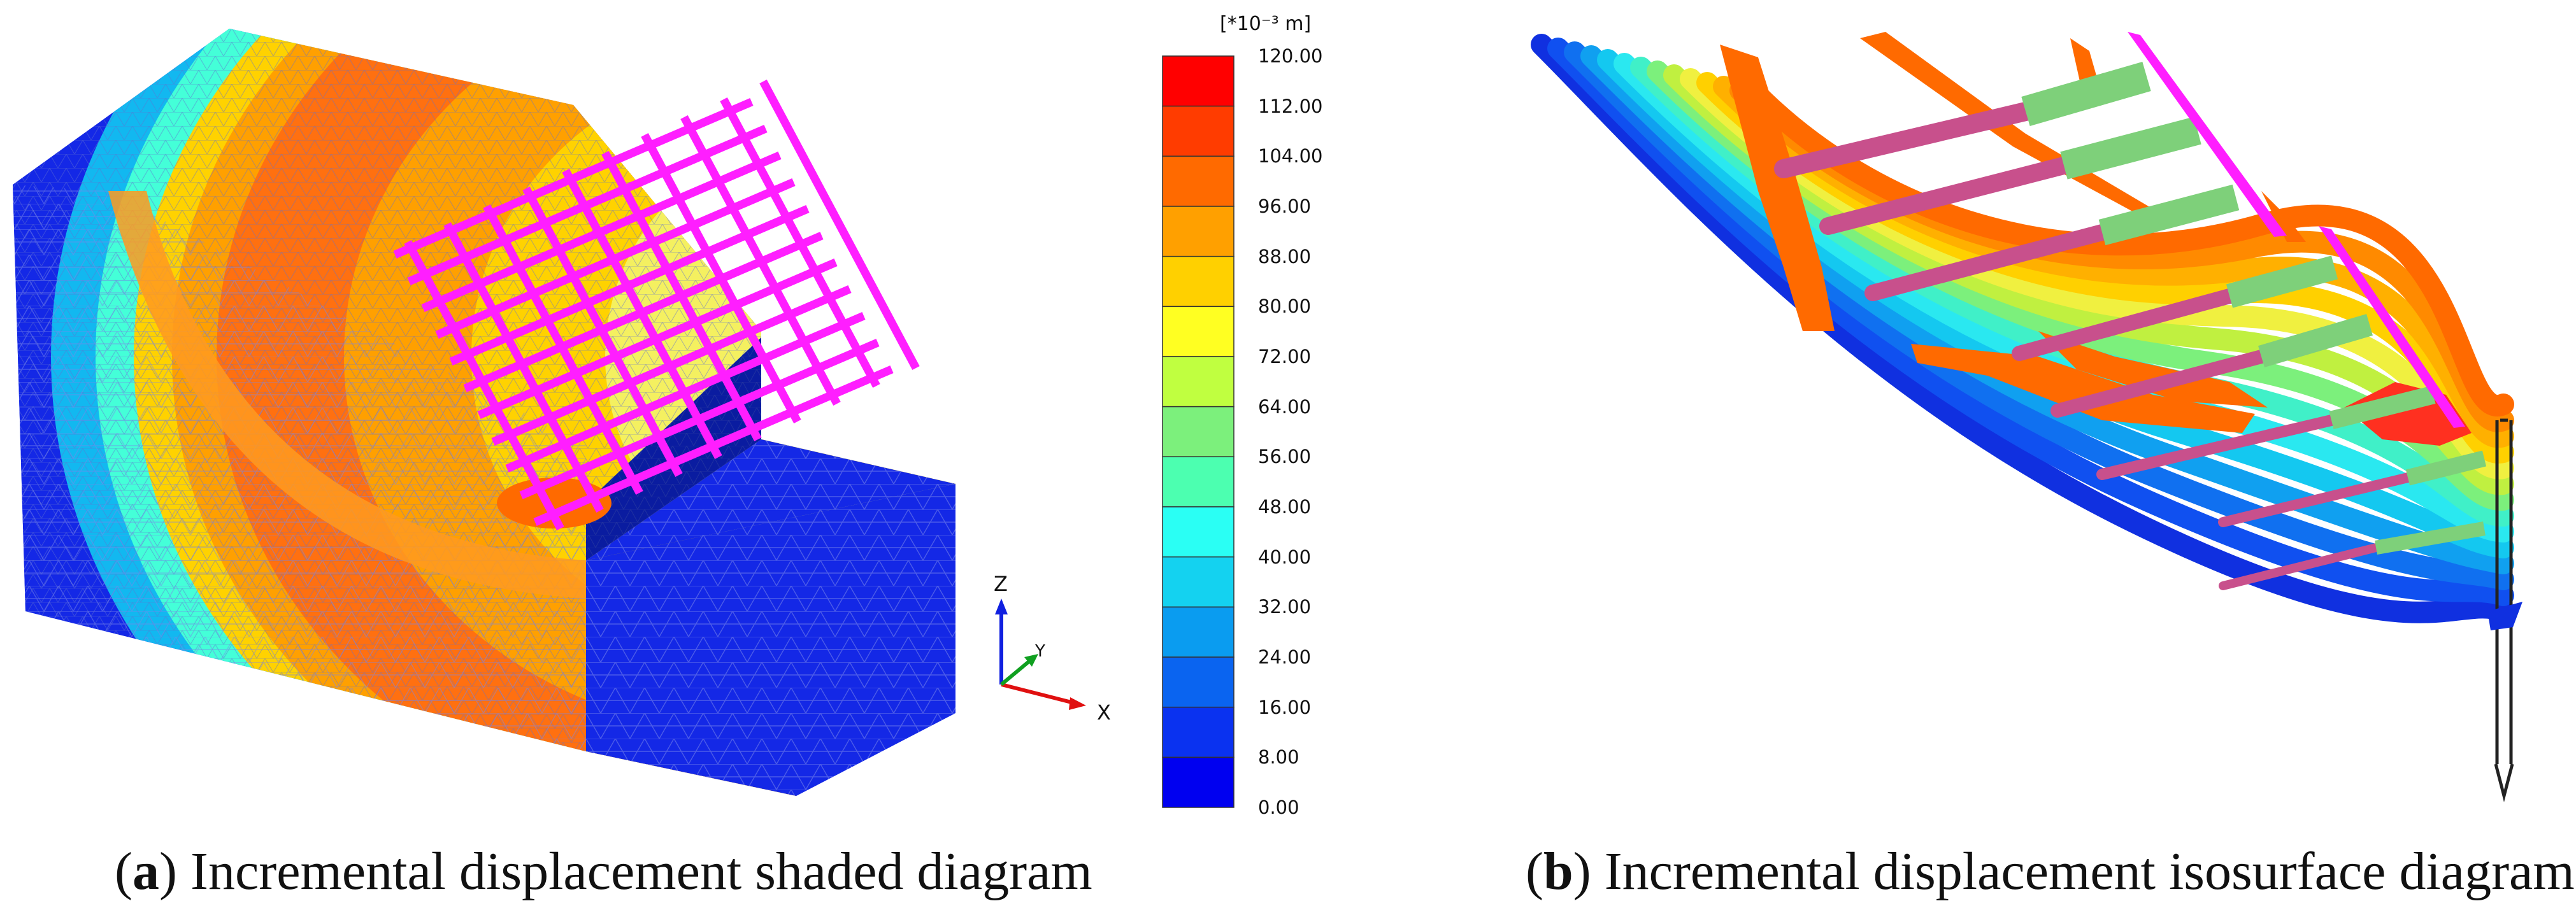  Describe the element at coordinates (1104, 713) in the screenshot. I see `axis-label-x: X` at that location.